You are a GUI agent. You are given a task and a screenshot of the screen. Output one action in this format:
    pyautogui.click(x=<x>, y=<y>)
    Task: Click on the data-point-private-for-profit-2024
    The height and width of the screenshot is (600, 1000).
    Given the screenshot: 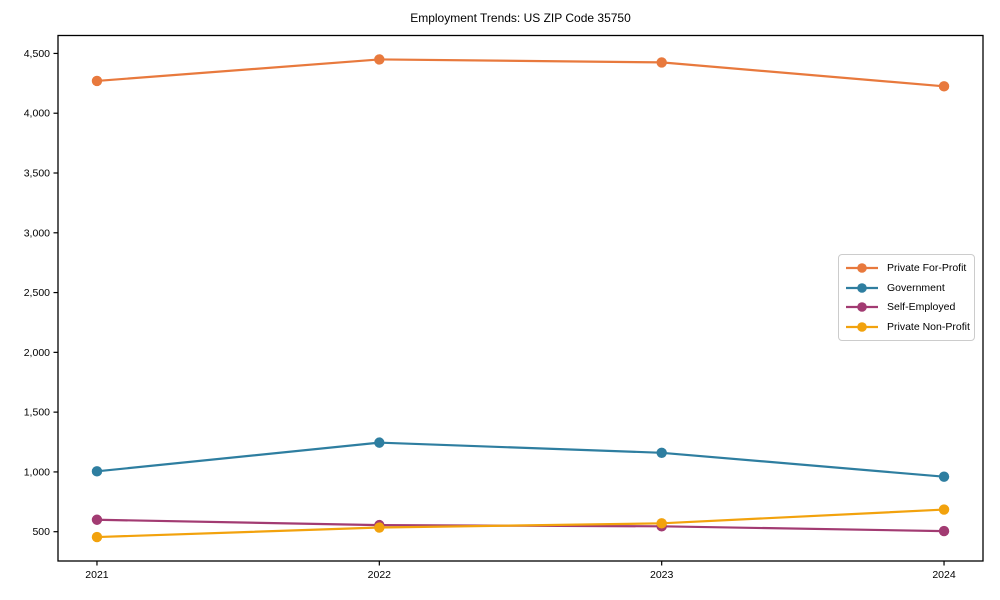 What is the action you would take?
    pyautogui.click(x=944, y=86)
    